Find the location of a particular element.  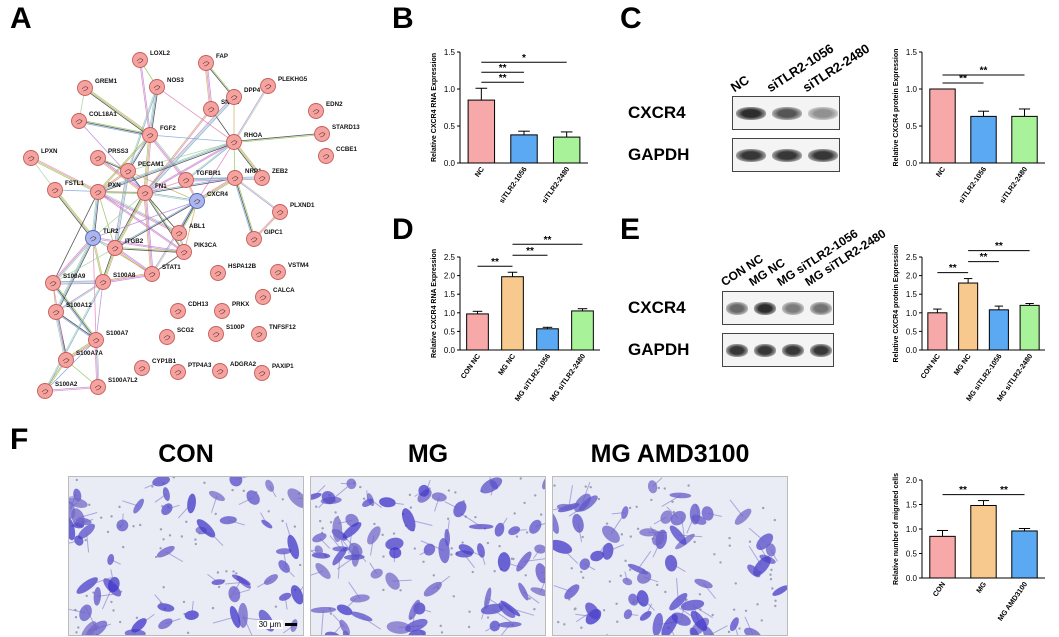

network-node-pecam1: PECAM1 is located at coordinates (142, 170).